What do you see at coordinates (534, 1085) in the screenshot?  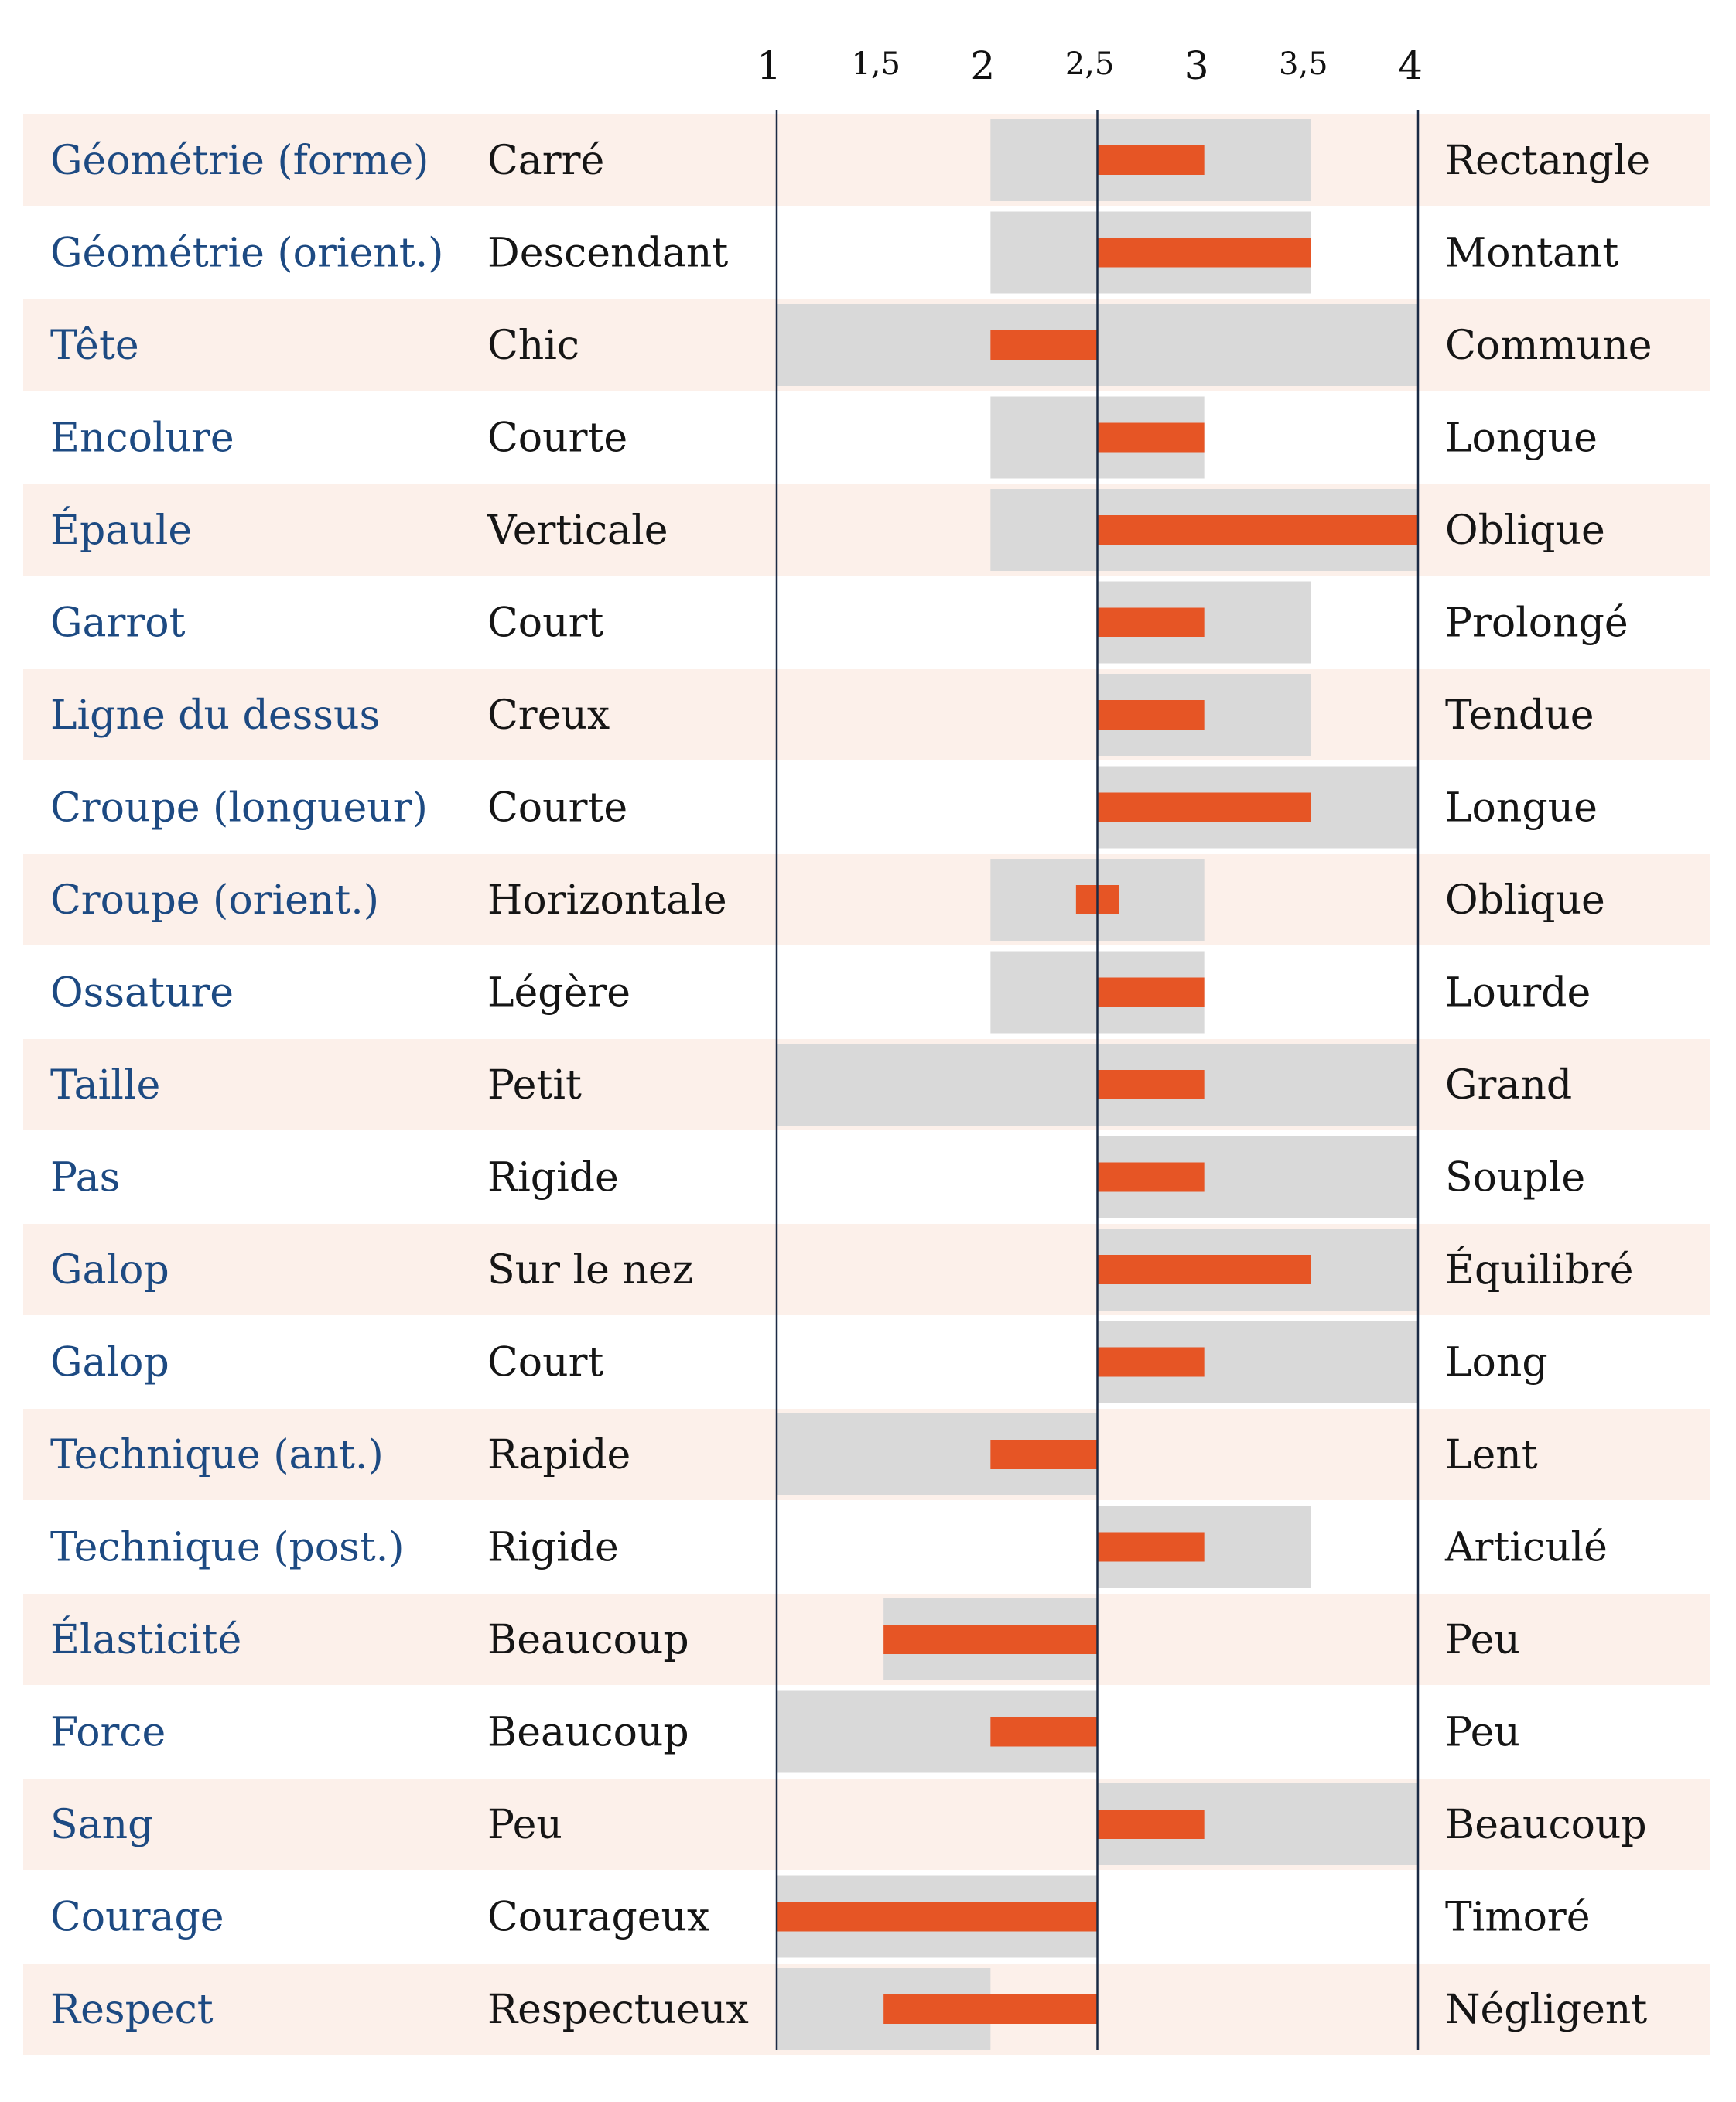 I see `low-pole-label: Petit` at bounding box center [534, 1085].